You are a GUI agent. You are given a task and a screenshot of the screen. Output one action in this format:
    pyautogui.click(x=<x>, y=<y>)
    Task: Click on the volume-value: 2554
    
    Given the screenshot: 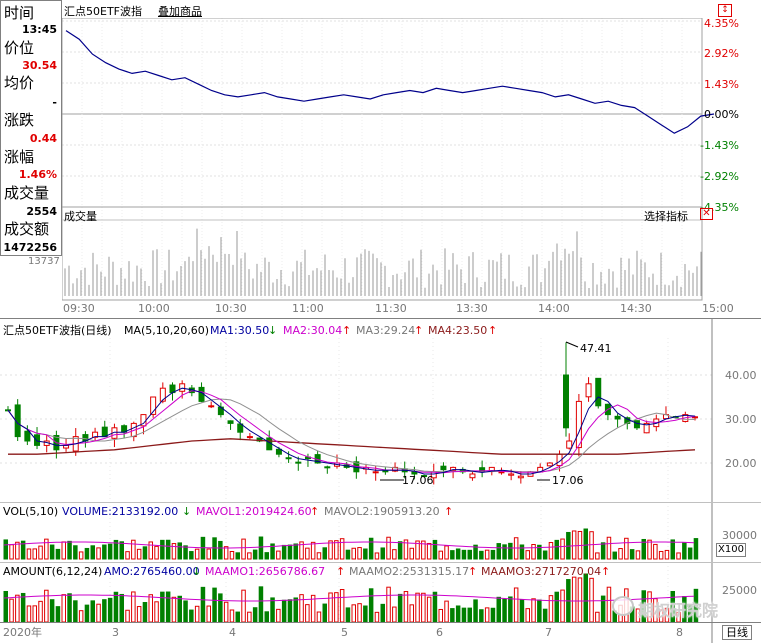 What is the action you would take?
    pyautogui.click(x=41, y=211)
    